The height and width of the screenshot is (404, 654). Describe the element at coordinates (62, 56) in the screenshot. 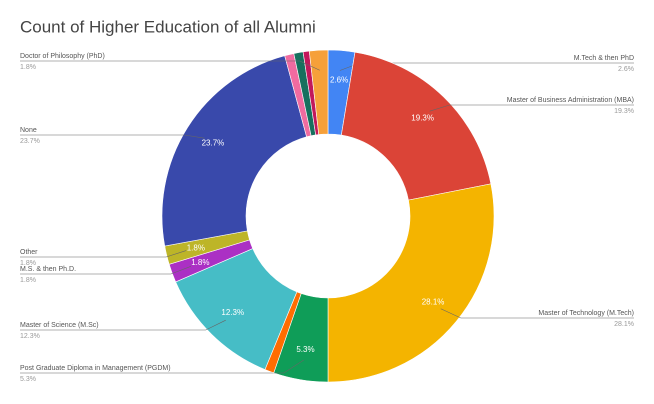

I see `callout-name: Doctor of Philosophy (PhD)` at that location.